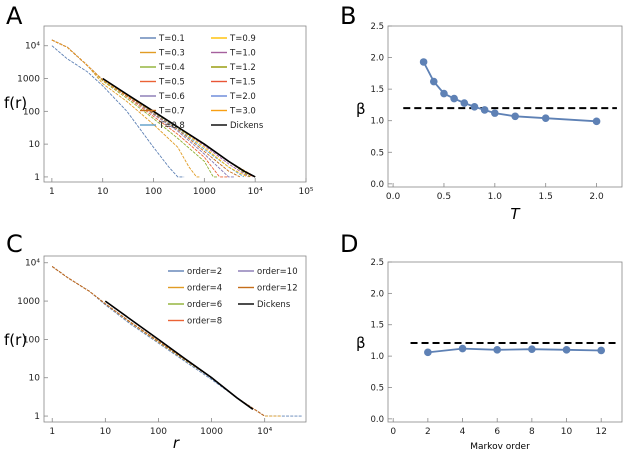  Describe the element at coordinates (15, 103) in the screenshot. I see `panel-a-ylabel: f(r)` at that location.